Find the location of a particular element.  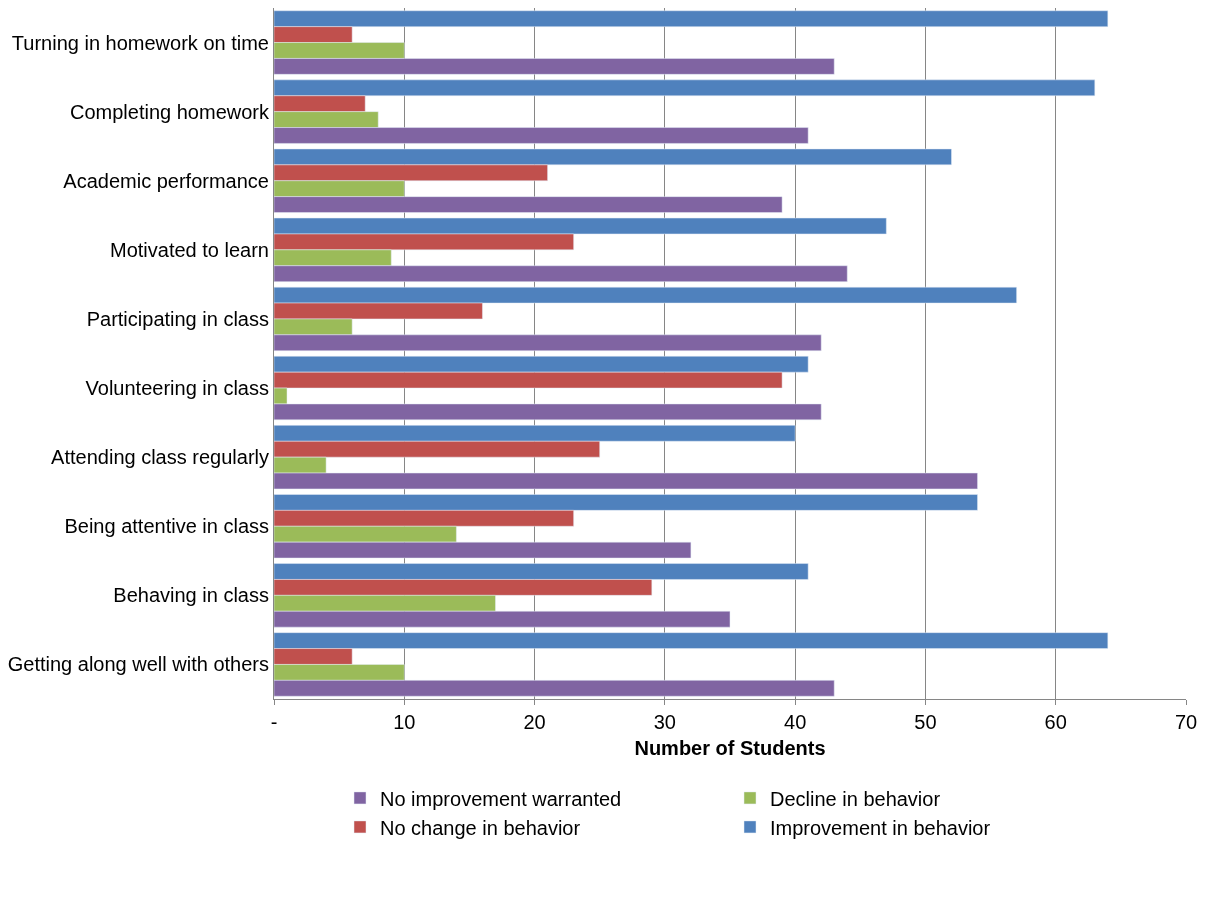

y-tick-label: Being attentive in class is located at coordinates (166, 526).